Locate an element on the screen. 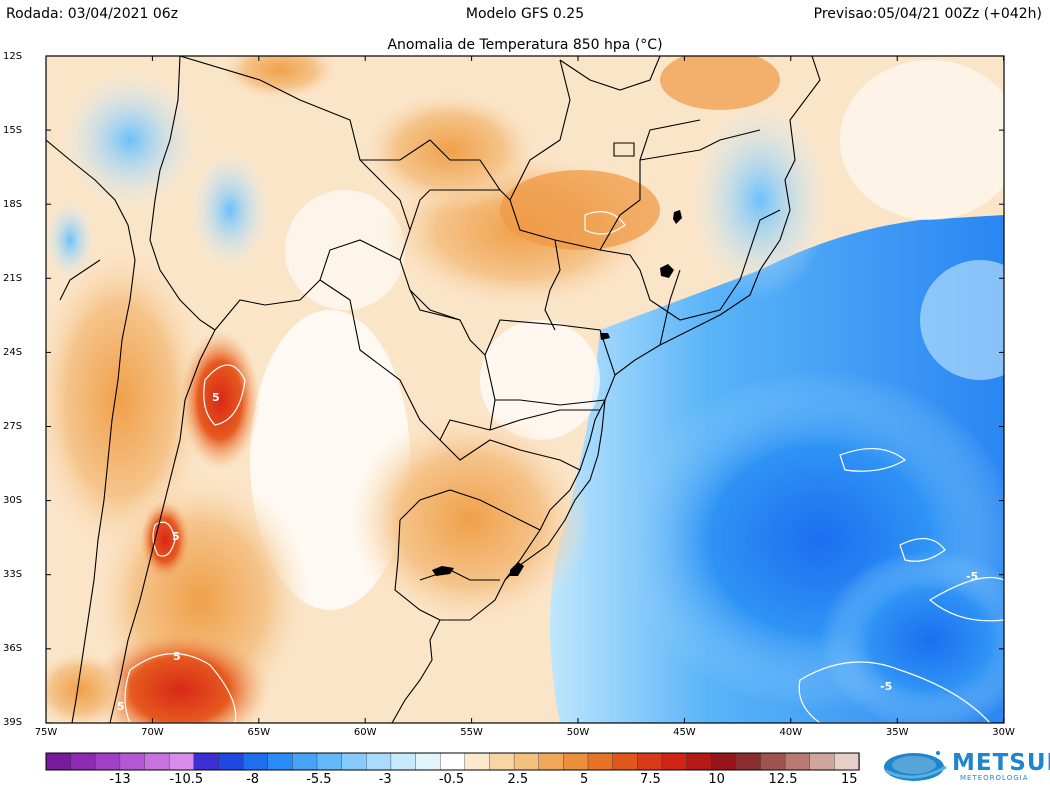 The height and width of the screenshot is (790, 1050). latitude-label: 30S is located at coordinates (13, 500).